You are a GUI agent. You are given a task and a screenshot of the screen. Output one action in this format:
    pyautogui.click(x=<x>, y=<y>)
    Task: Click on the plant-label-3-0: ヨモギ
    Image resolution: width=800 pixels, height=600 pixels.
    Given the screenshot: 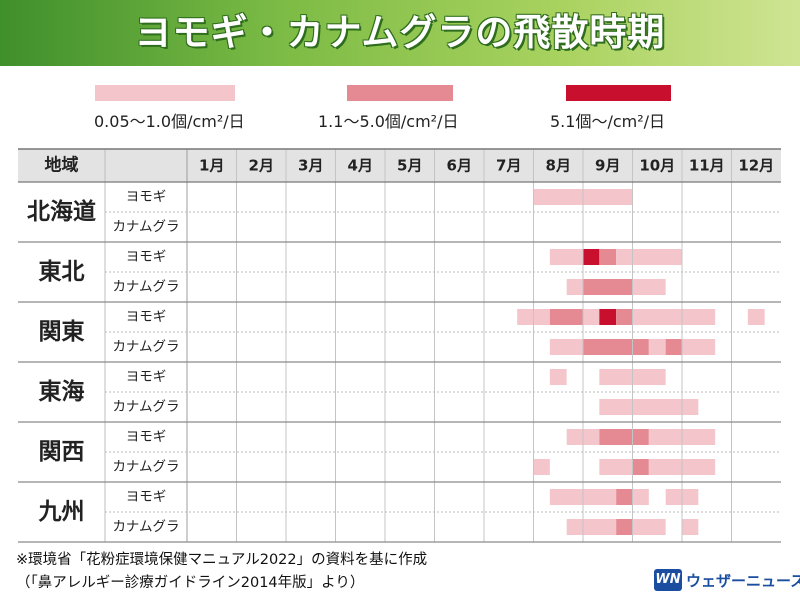 What is the action you would take?
    pyautogui.click(x=146, y=377)
    